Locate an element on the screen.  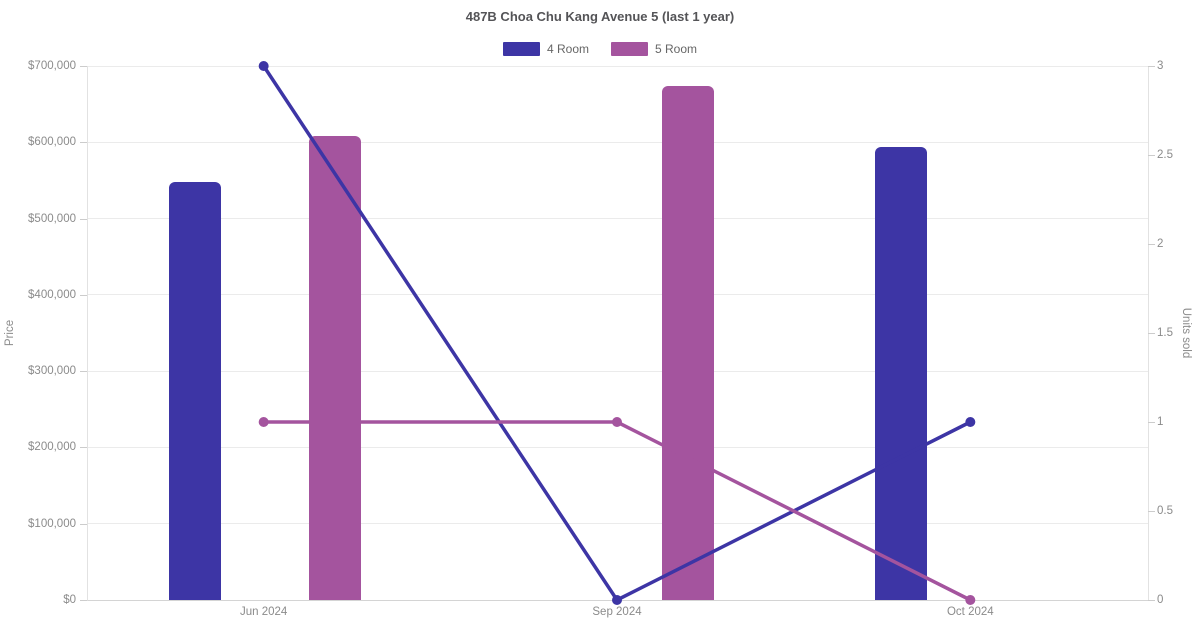
y2-axis-tick-label: 2.5 is located at coordinates (1165, 155).